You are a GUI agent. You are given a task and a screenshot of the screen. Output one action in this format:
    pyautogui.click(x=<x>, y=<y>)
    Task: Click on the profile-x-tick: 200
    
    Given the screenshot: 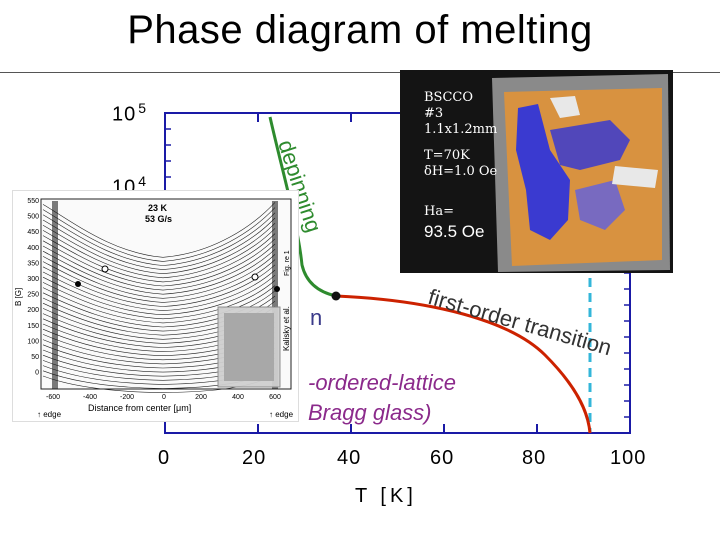 What is the action you would take?
    pyautogui.click(x=201, y=397)
    